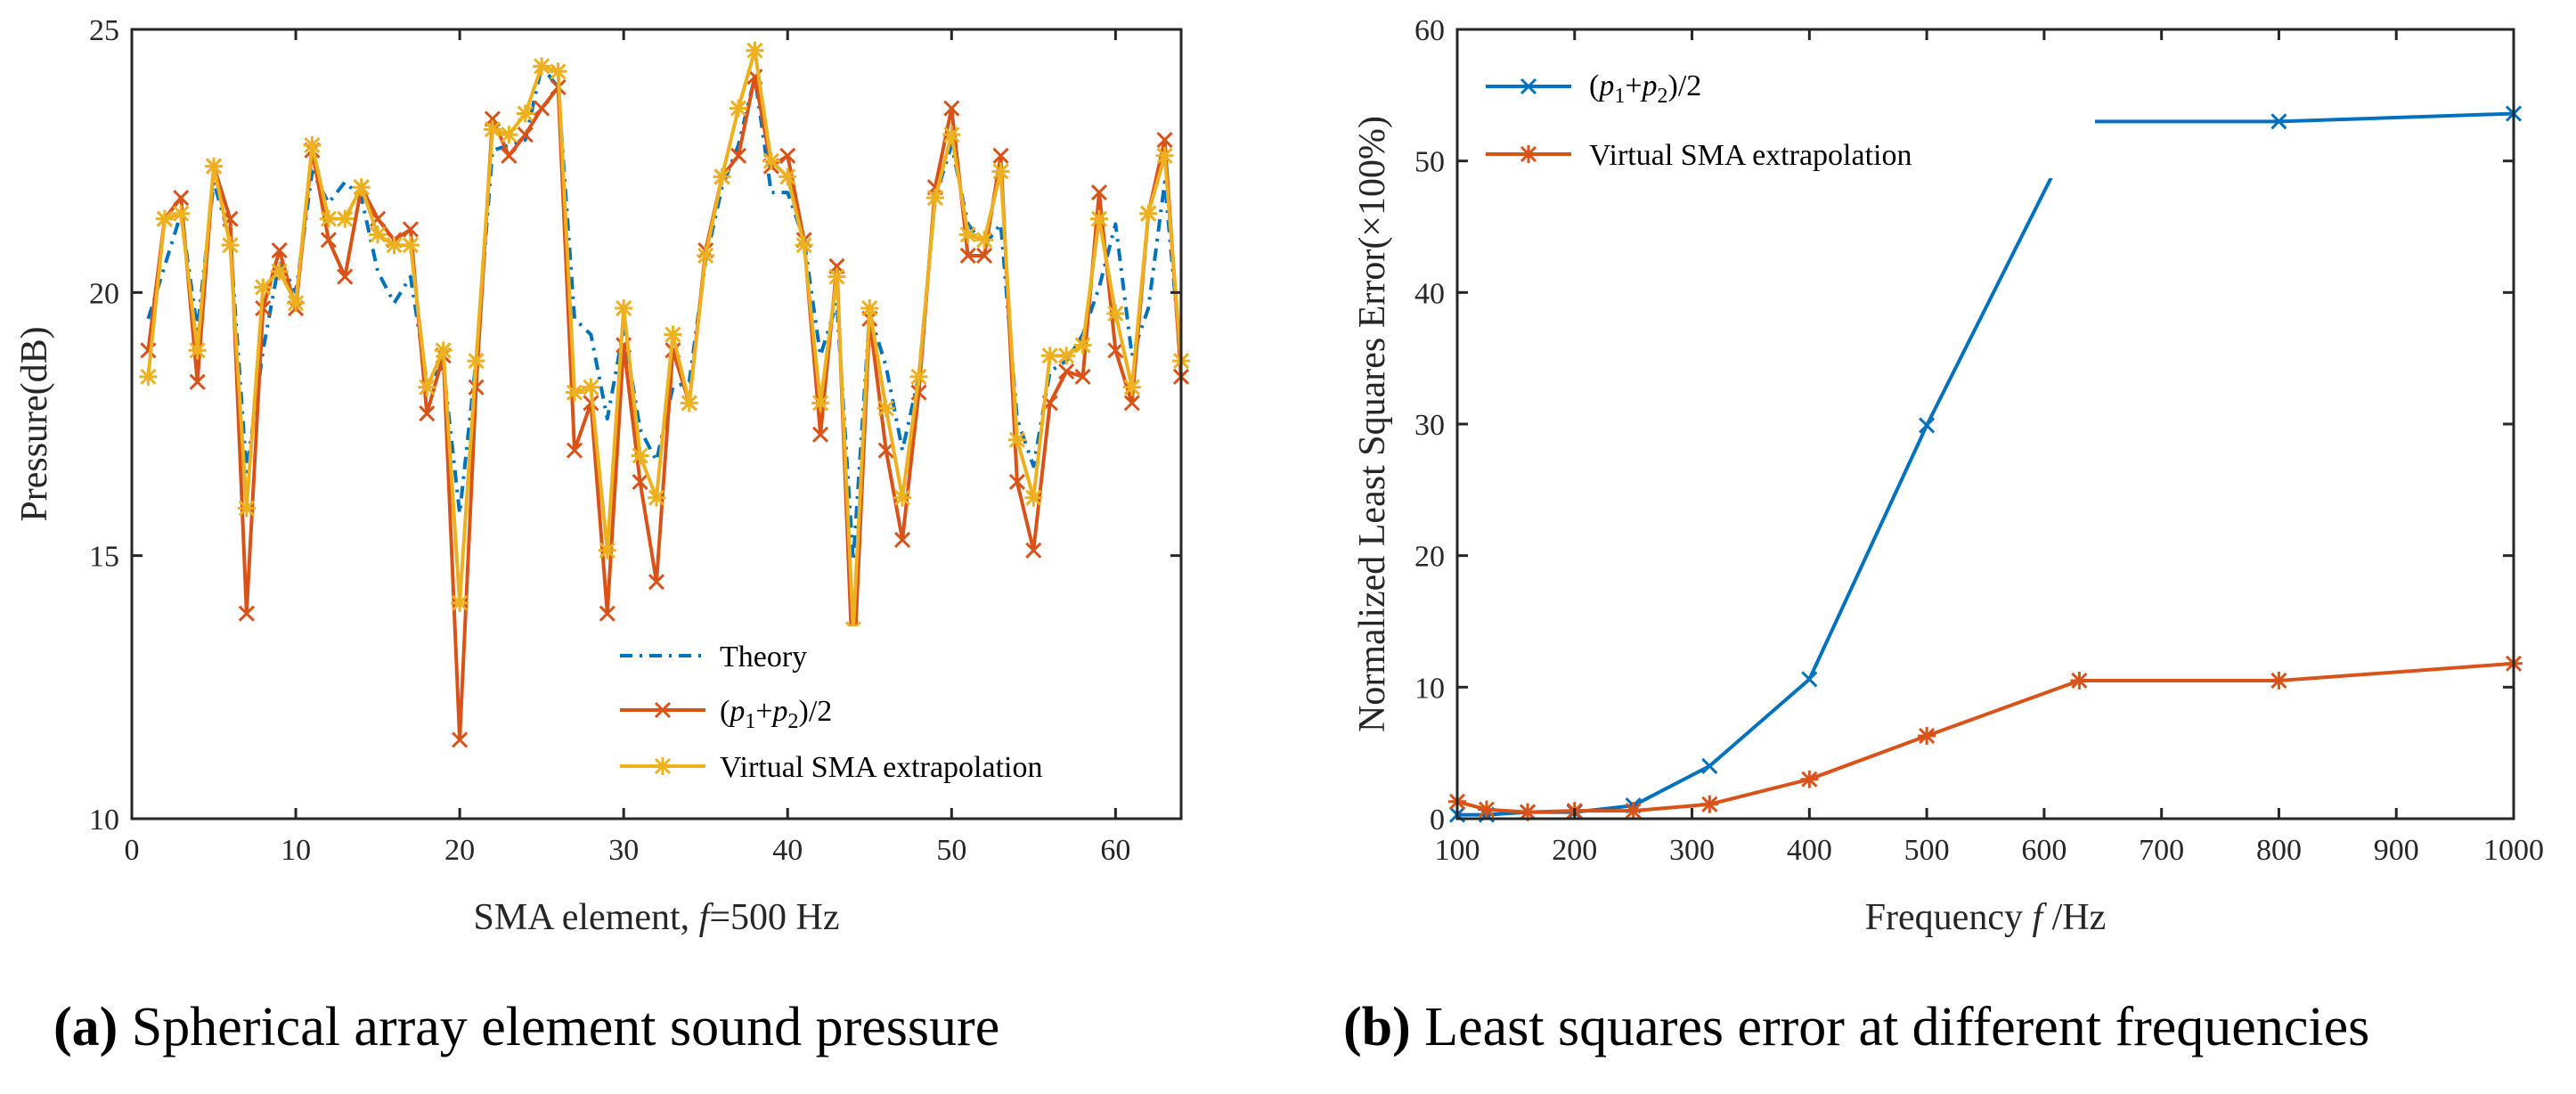  I want to click on legend-b-average-marker, so click(1528, 86).